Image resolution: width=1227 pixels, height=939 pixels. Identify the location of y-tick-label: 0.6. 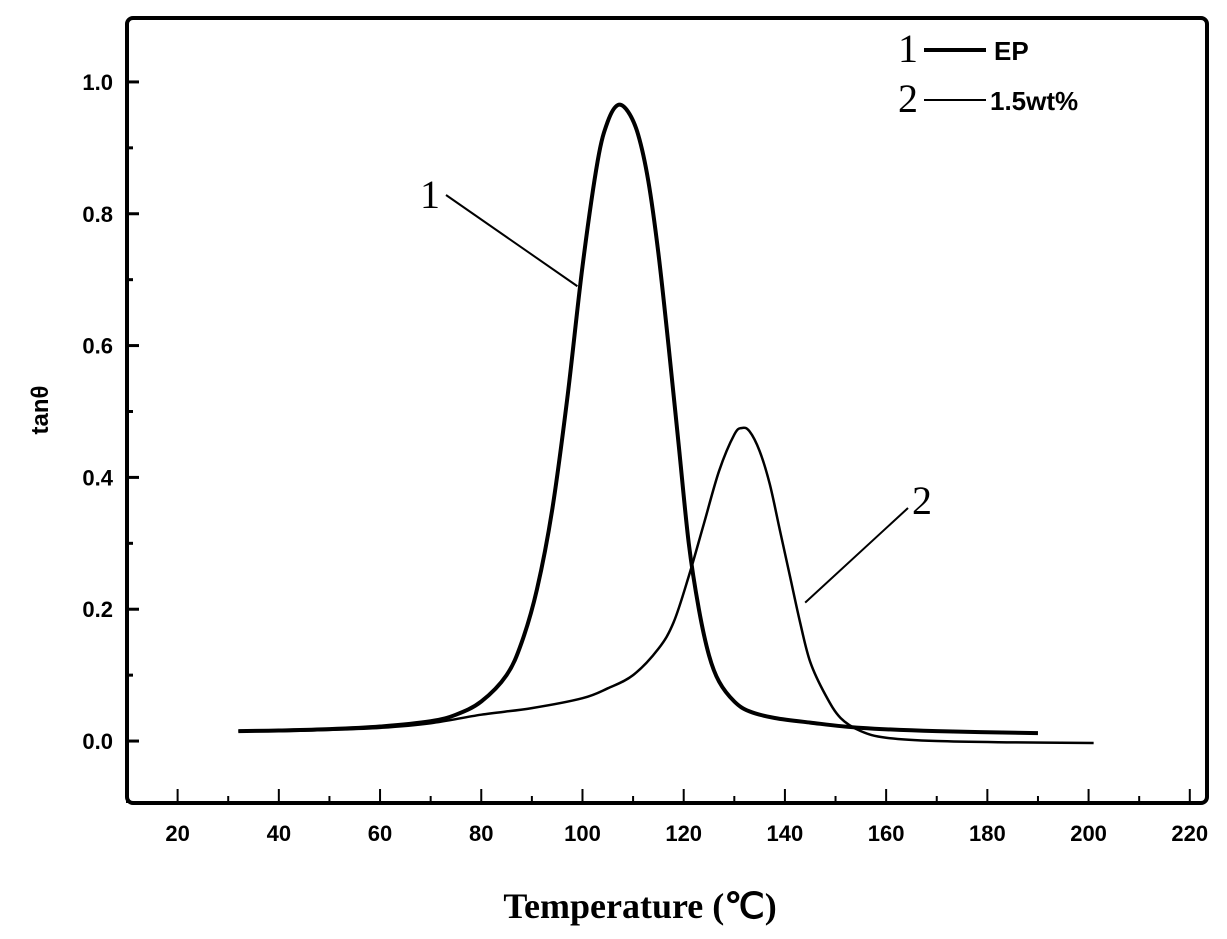
(97, 346).